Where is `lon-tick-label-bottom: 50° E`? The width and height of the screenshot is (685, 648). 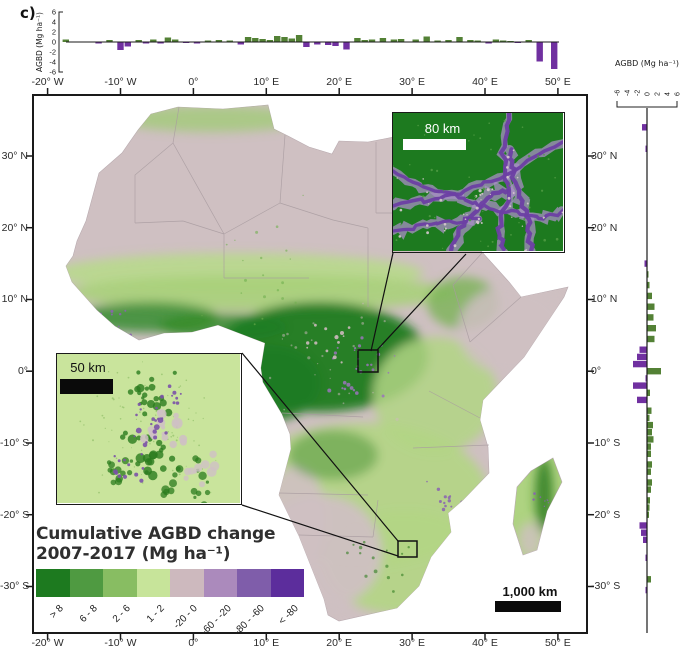 lon-tick-label-bottom: 50° E is located at coordinates (557, 642).